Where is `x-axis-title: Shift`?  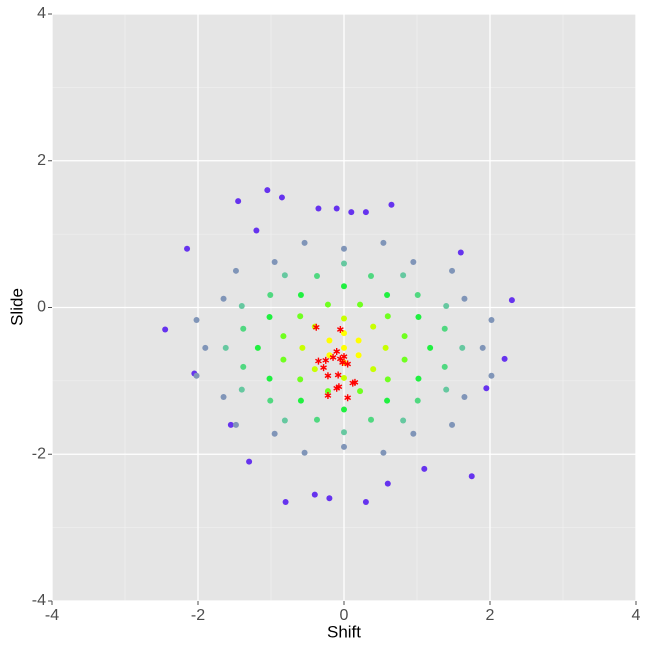
x-axis-title: Shift is located at coordinates (344, 631).